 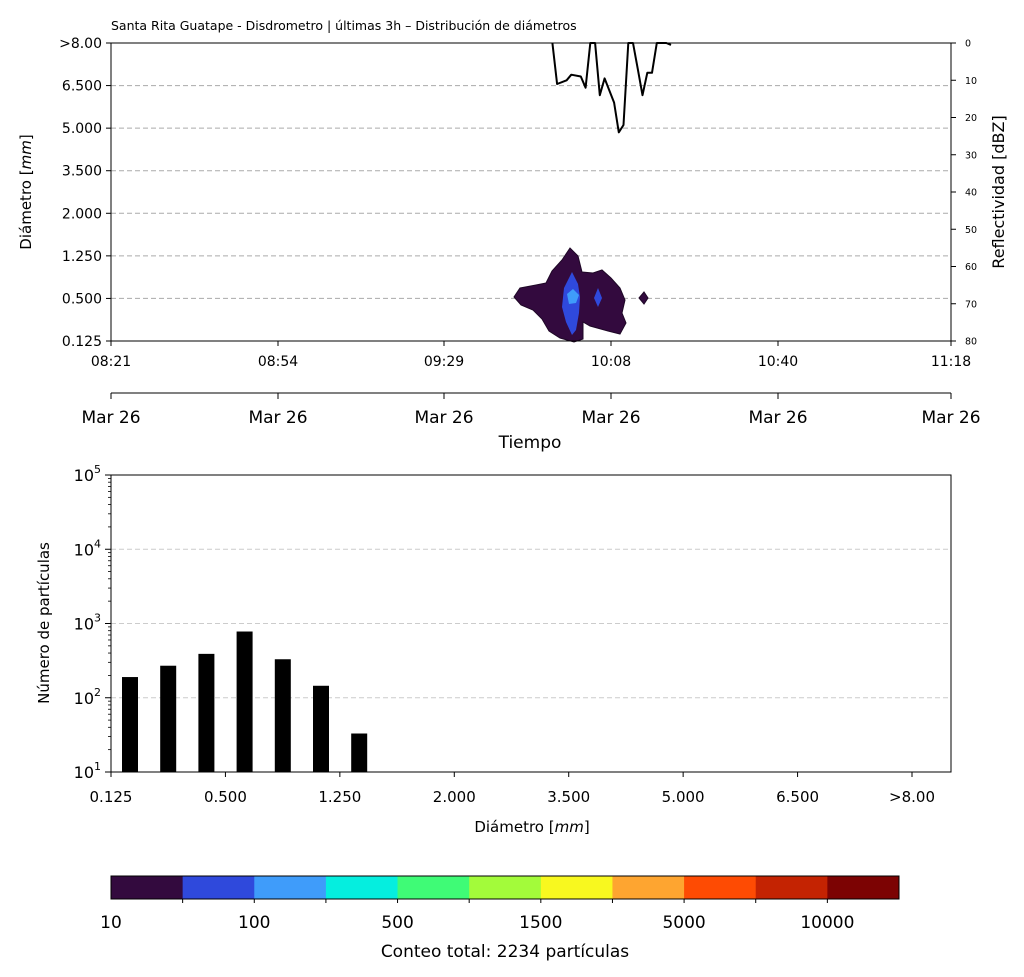 What do you see at coordinates (971, 304) in the screenshot?
I see `reflectivity-tick-label: 70` at bounding box center [971, 304].